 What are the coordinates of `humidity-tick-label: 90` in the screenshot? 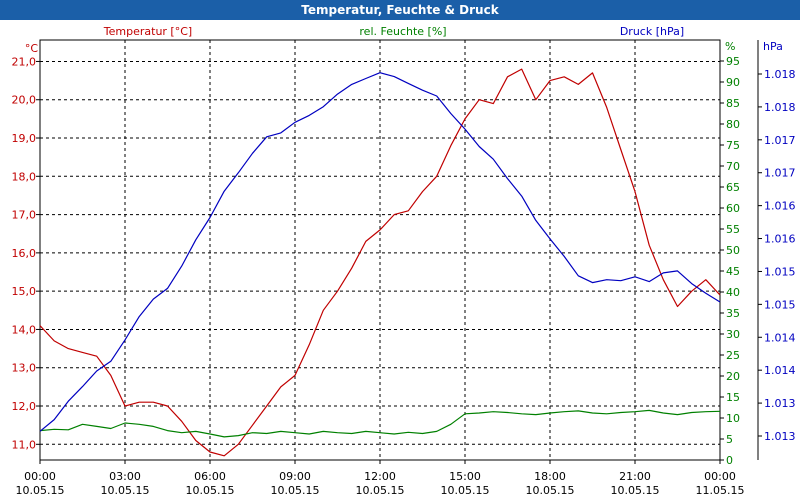 It's located at (733, 82).